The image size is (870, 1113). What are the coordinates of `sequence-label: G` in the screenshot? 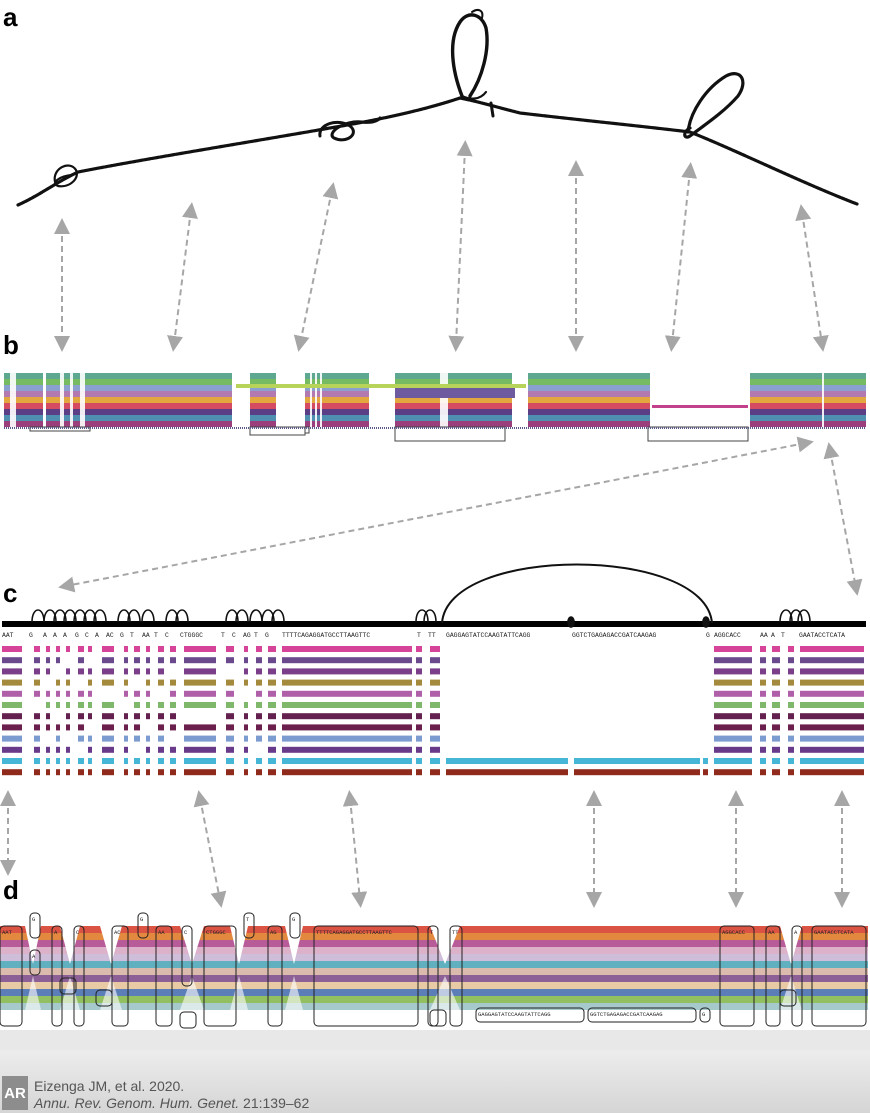 It's located at (77, 635).